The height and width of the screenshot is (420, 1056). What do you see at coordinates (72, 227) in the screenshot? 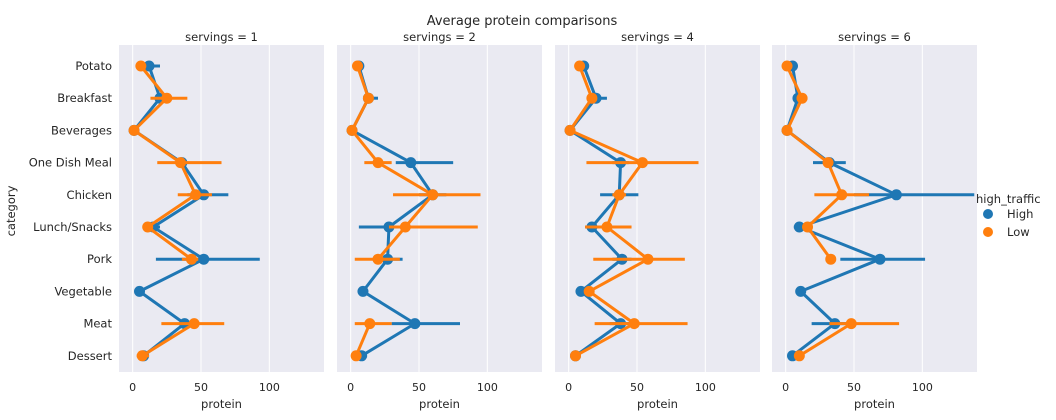
I see `category-label: Lunch/Snacks` at bounding box center [72, 227].